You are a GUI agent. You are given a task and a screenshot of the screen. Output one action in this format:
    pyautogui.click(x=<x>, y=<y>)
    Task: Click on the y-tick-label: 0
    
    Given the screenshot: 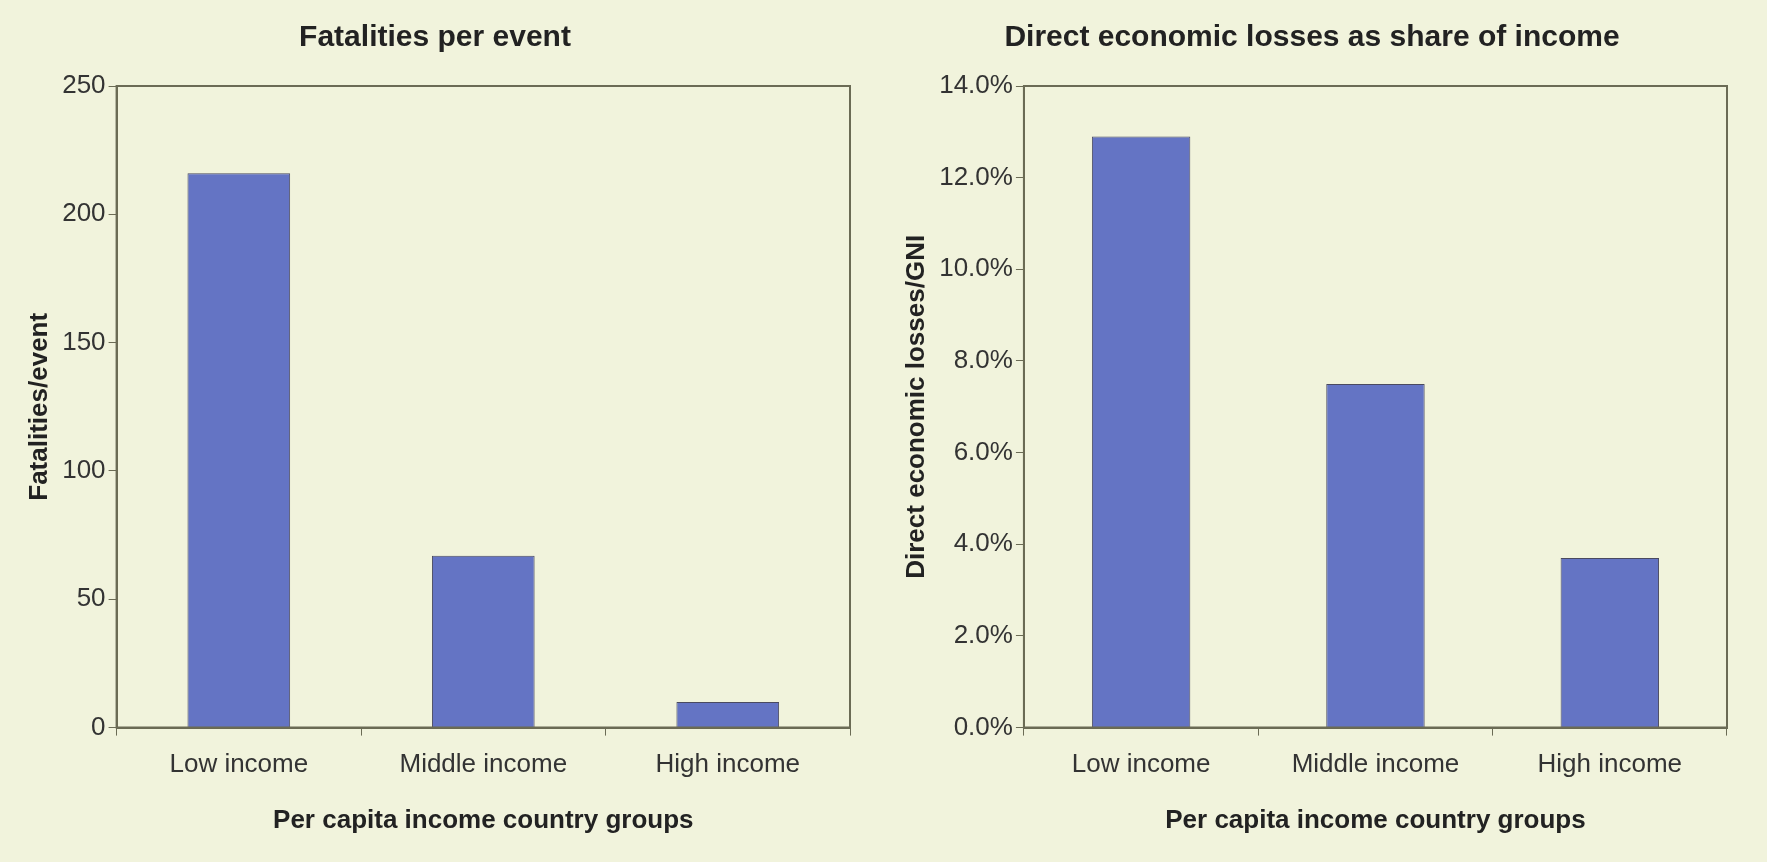 What is the action you would take?
    pyautogui.click(x=98, y=725)
    